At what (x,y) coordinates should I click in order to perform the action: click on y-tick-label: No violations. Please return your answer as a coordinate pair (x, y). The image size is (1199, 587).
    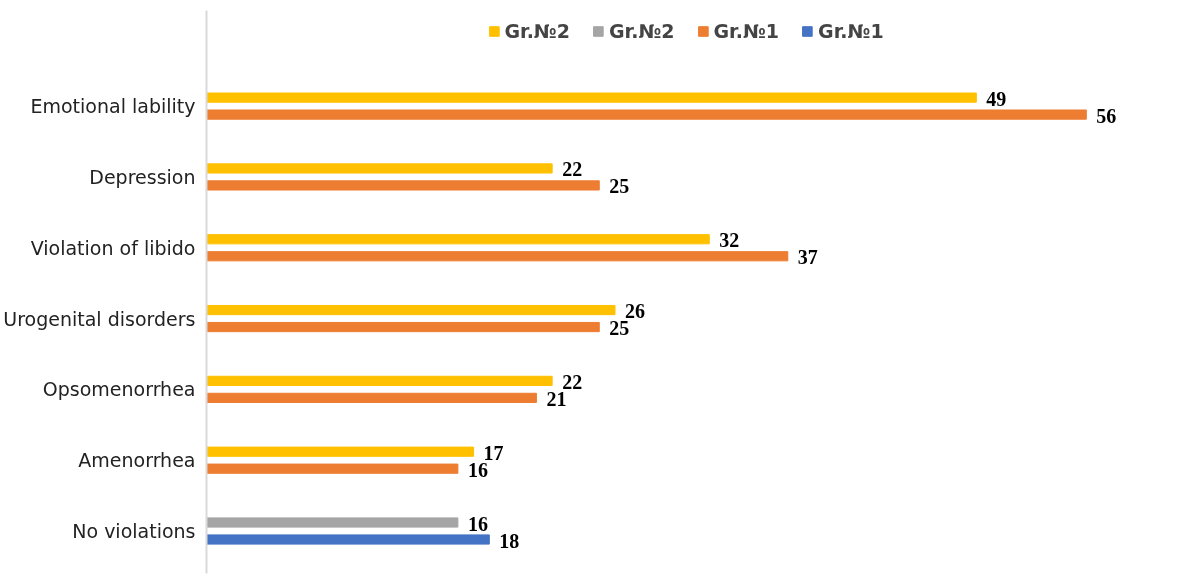
    Looking at the image, I should click on (134, 531).